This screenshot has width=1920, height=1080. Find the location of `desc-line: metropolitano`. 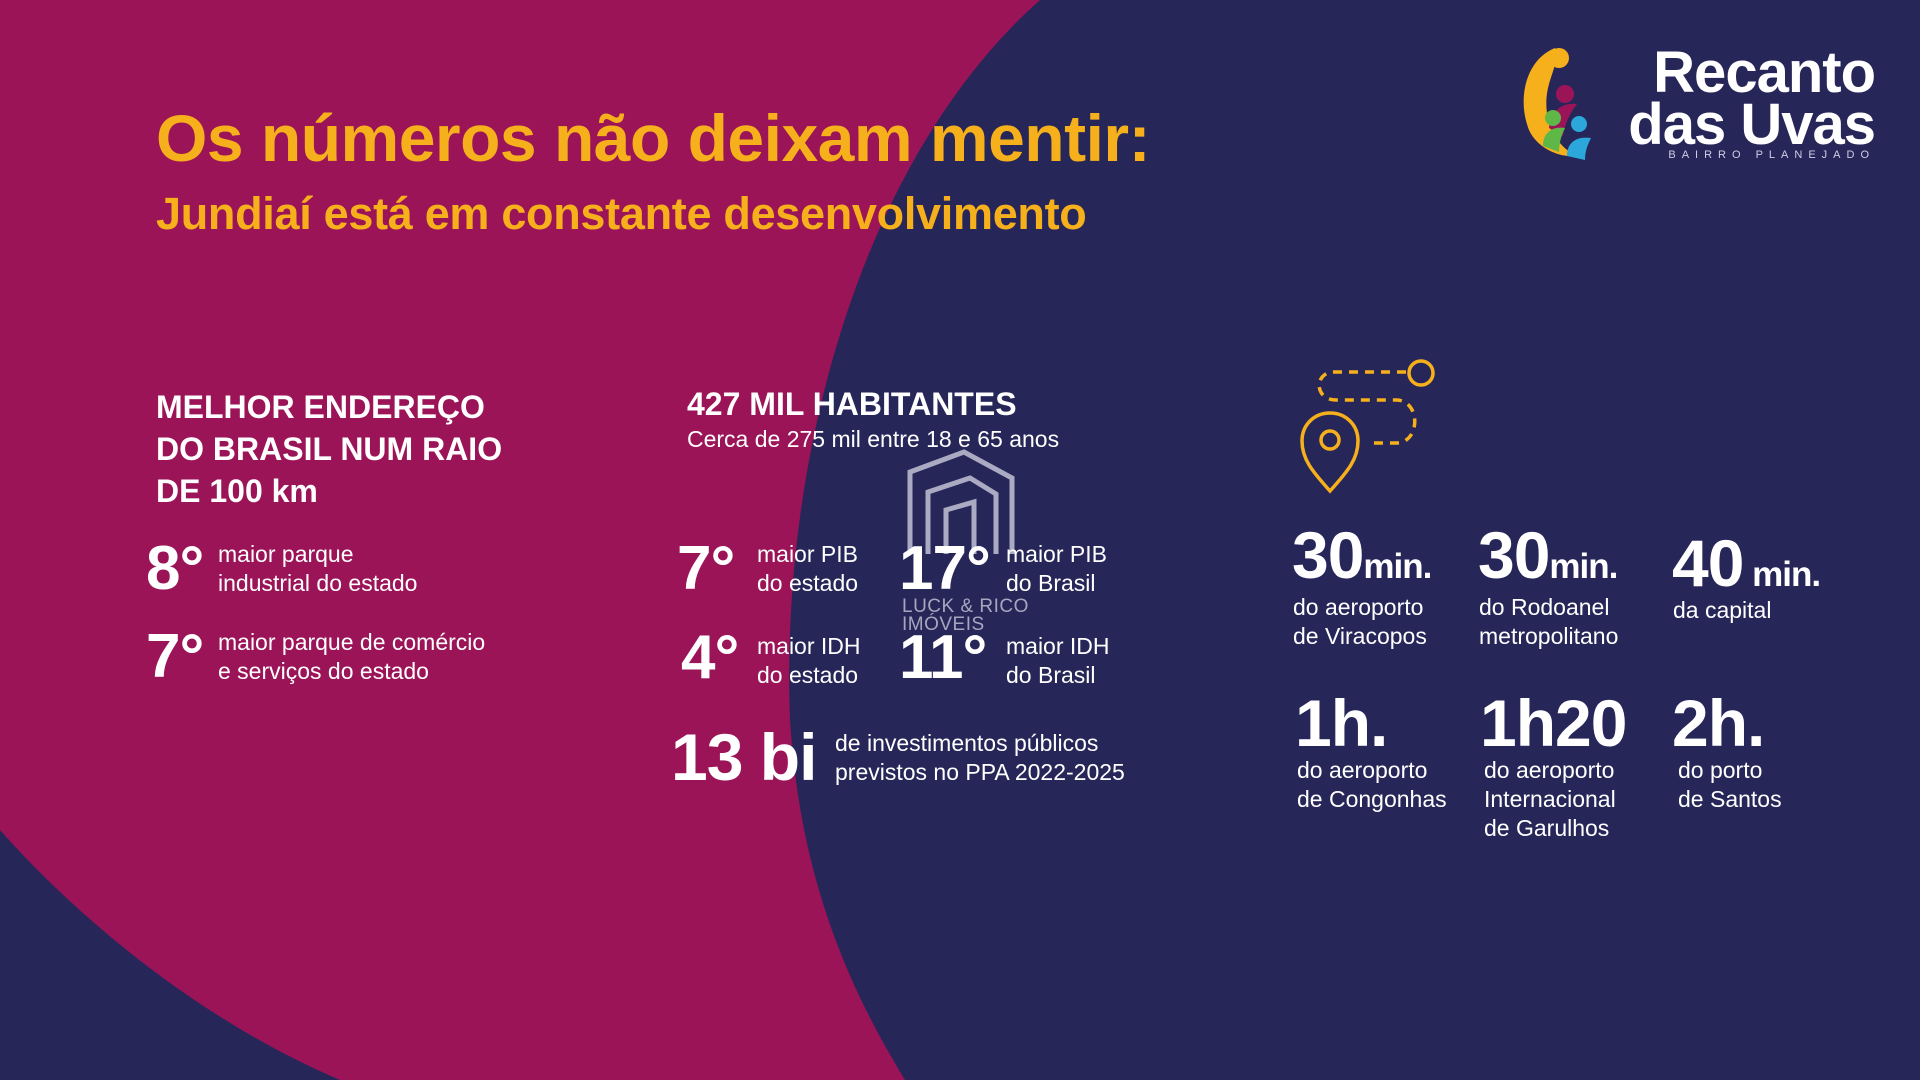

desc-line: metropolitano is located at coordinates (1549, 636).